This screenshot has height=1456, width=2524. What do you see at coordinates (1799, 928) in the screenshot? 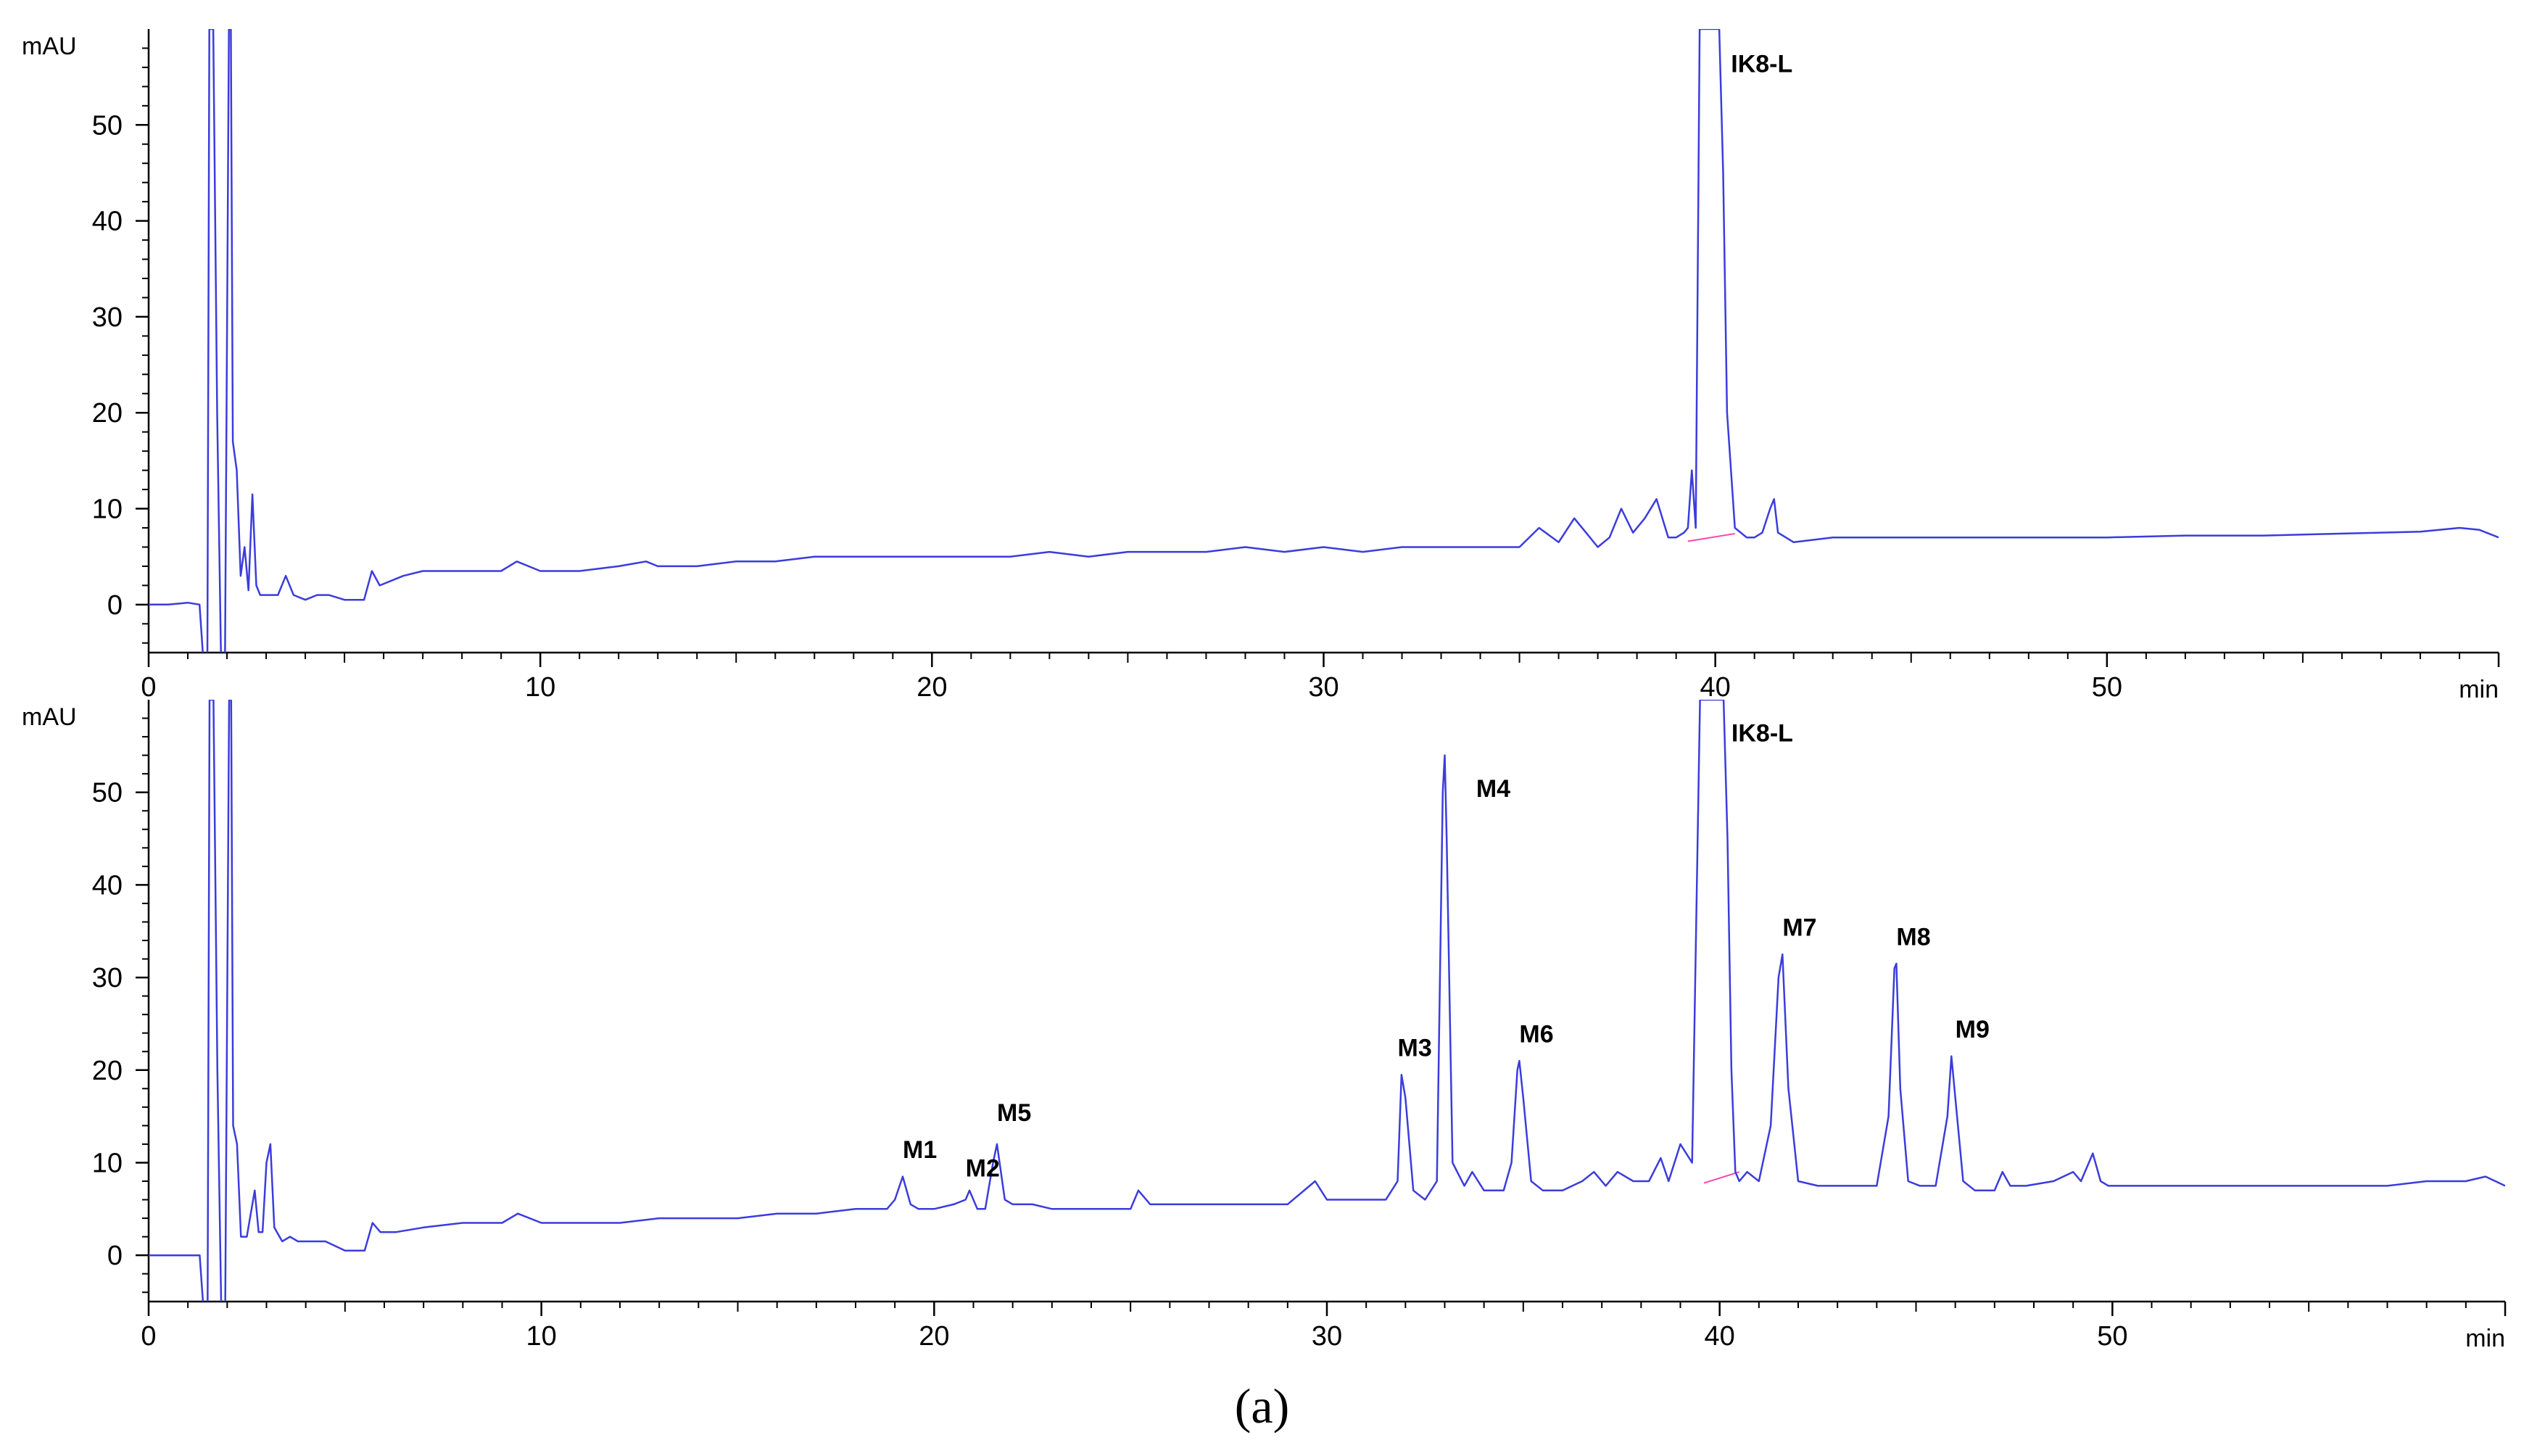
I see `chart-2-peak-label-m7: M7` at bounding box center [1799, 928].